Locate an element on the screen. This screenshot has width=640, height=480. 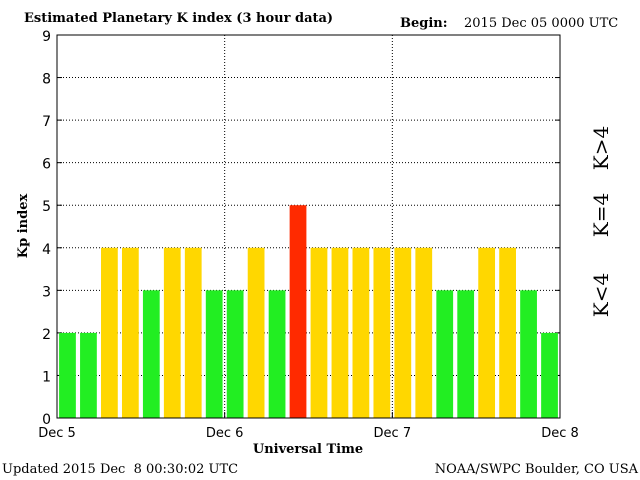
footer-updated: Updated 2015 Dec 8 00:30:02 UTC is located at coordinates (120, 469).